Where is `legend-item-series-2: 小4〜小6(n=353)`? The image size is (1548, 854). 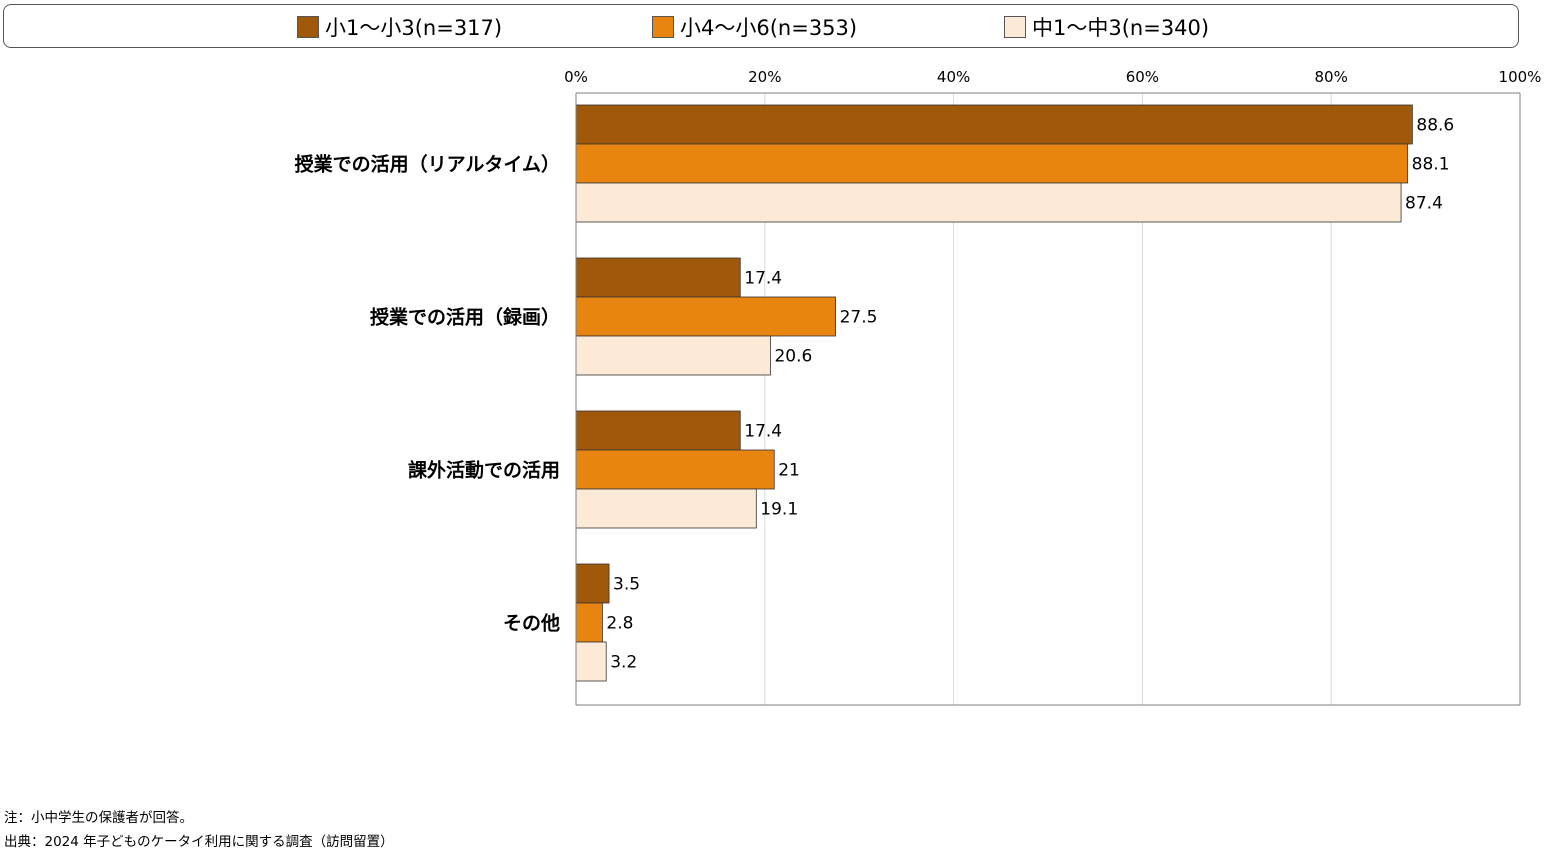
legend-item-series-2: 小4〜小6(n=353) is located at coordinates (754, 27).